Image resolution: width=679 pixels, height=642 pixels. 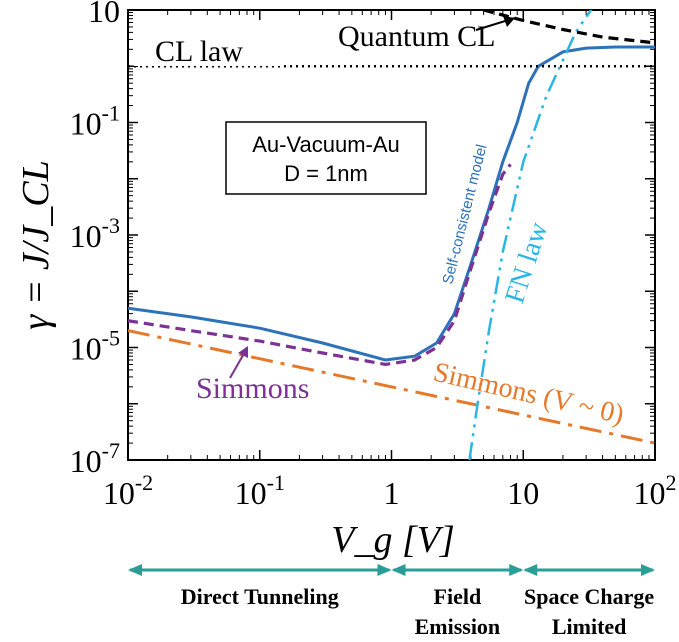 I want to click on cl-law-label-bg, so click(x=209, y=49).